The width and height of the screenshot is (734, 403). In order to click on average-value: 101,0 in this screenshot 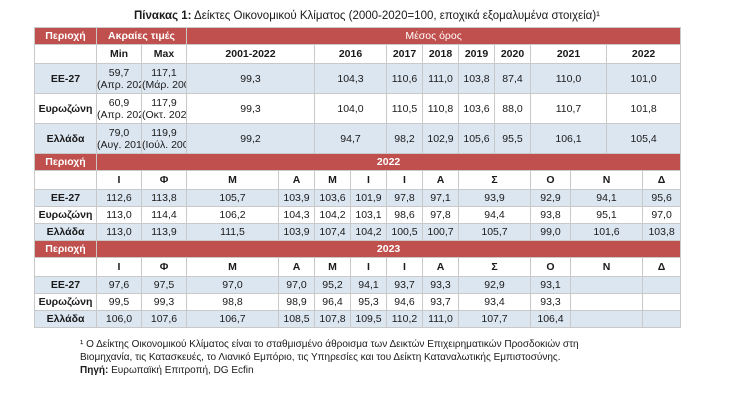, I will do `click(643, 78)`.